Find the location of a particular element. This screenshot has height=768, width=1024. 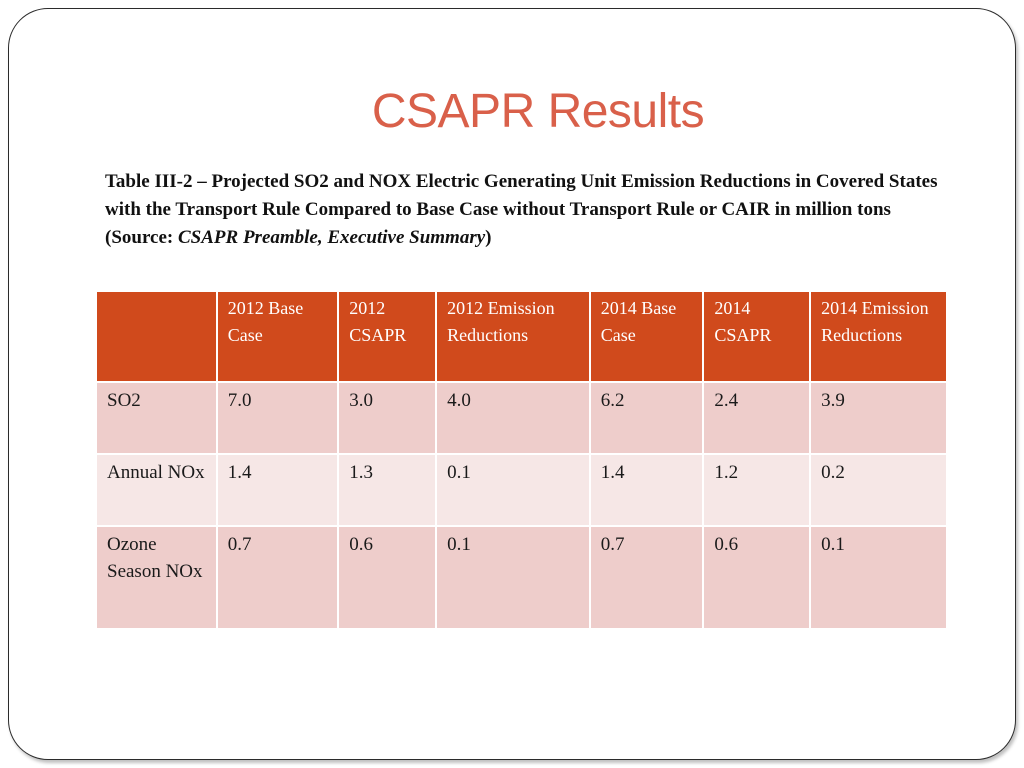

row-label: Annual NOx is located at coordinates (156, 490).